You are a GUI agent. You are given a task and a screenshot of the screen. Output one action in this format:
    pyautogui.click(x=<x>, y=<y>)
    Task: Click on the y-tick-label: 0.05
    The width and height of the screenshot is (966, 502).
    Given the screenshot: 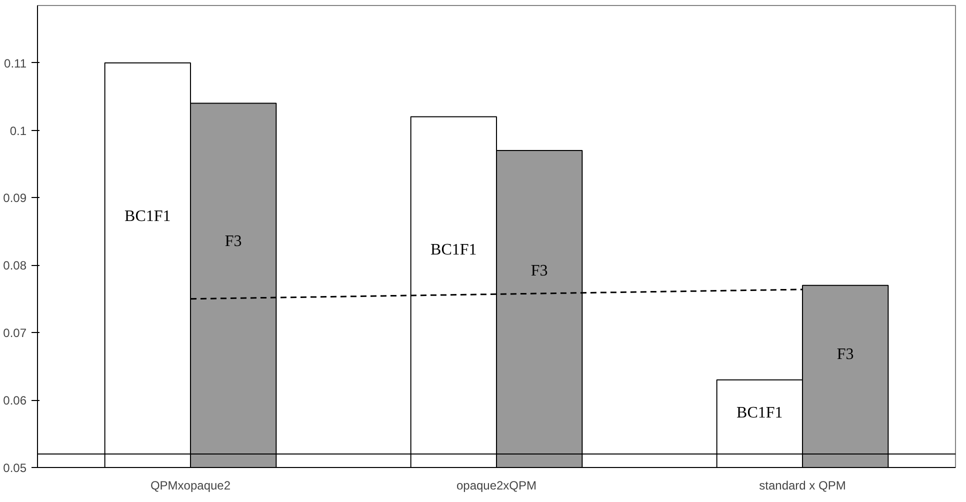 What is the action you would take?
    pyautogui.click(x=15, y=468)
    